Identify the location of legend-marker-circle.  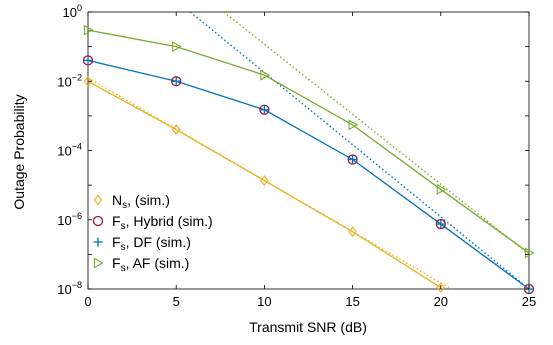
(98, 221).